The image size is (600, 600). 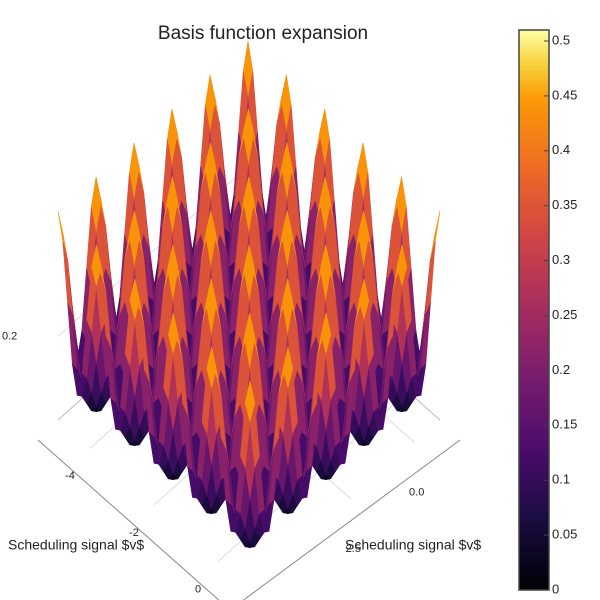 I want to click on colorbar-tick-label: 0.45, so click(x=564, y=94).